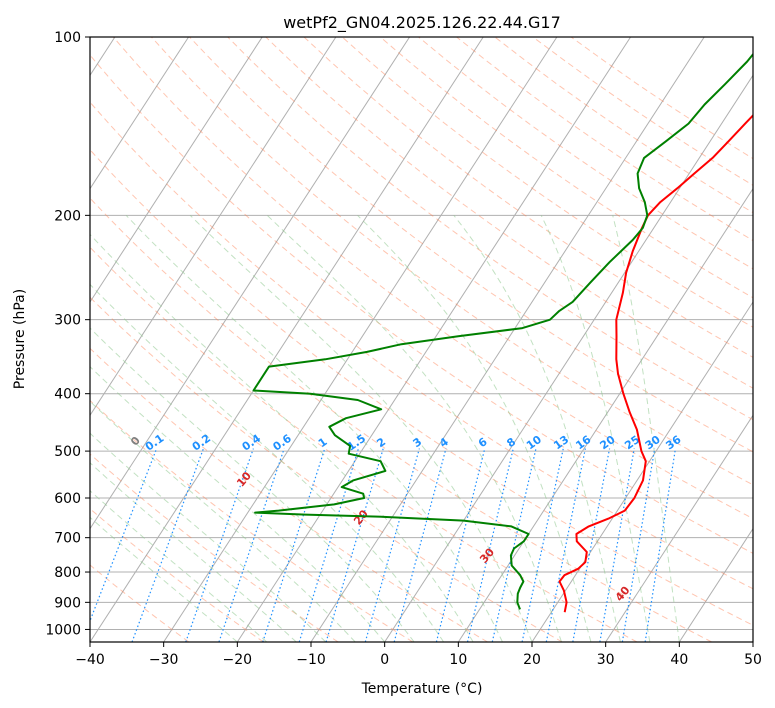  I want to click on mixing-ratio-label: 1.5, so click(356, 443).